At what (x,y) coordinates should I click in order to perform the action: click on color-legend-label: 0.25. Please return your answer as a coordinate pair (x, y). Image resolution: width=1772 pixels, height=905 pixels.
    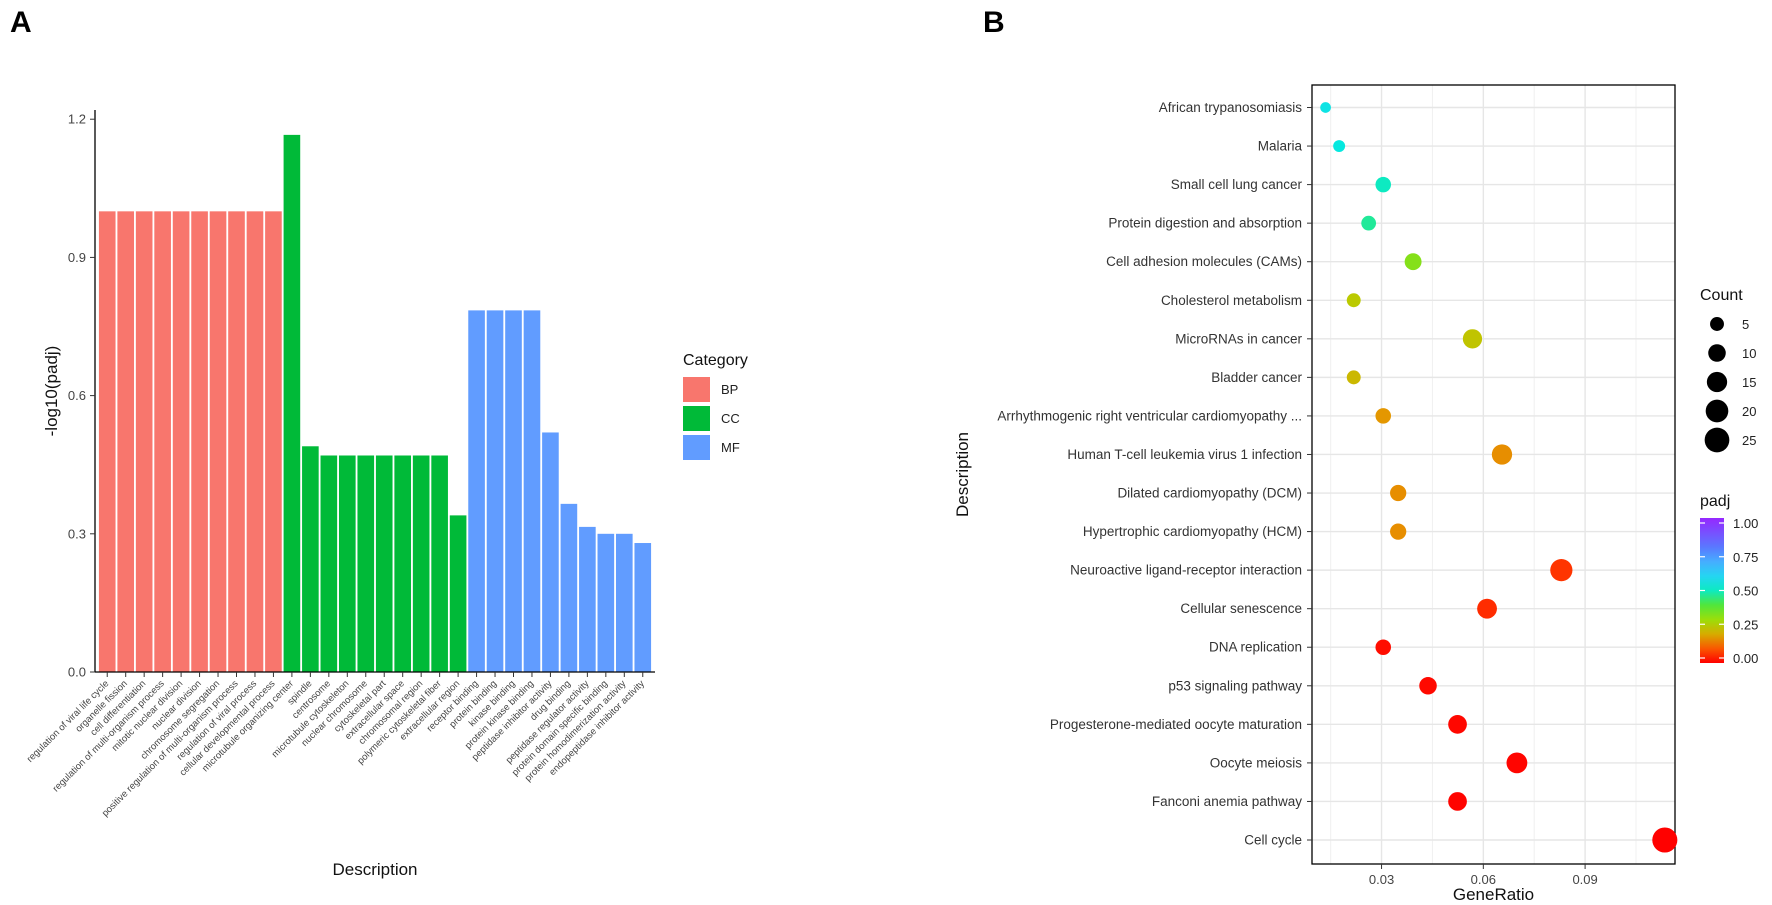
    Looking at the image, I should click on (1745, 624).